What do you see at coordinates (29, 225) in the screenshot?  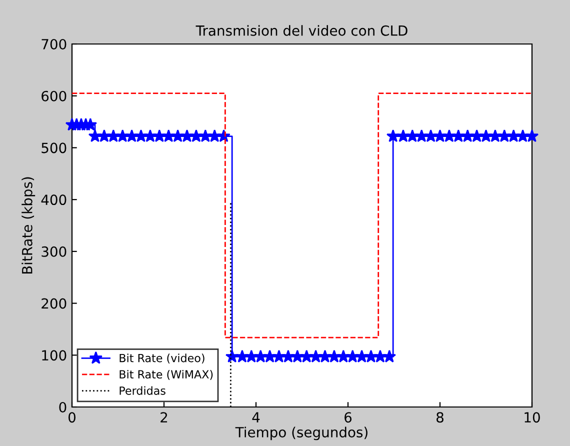 I see `y-axis-title: BitRate (kbps)` at bounding box center [29, 225].